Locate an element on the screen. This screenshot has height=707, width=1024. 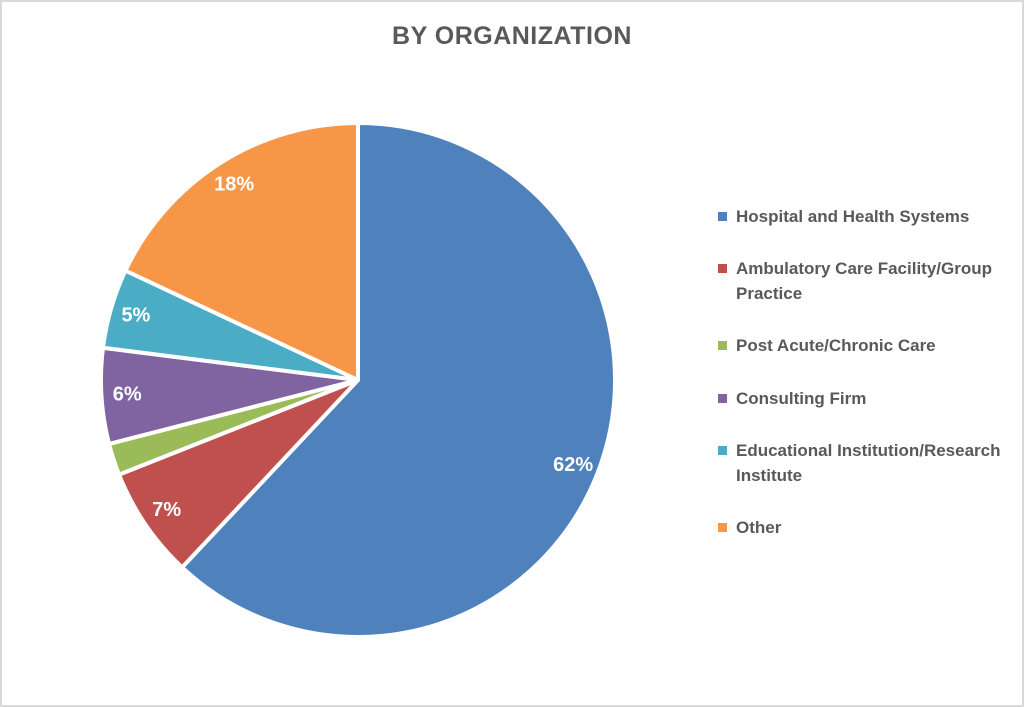
legend-item-label: Practice is located at coordinates (769, 294).